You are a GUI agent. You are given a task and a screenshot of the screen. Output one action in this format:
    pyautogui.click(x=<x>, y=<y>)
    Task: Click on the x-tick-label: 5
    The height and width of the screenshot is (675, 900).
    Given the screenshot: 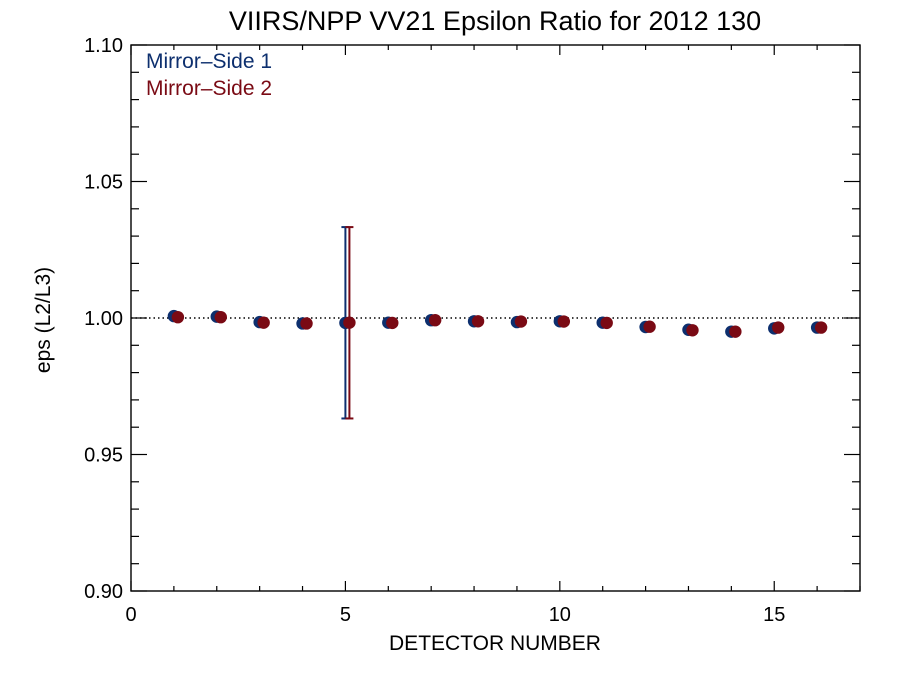 What is the action you would take?
    pyautogui.click(x=345, y=615)
    